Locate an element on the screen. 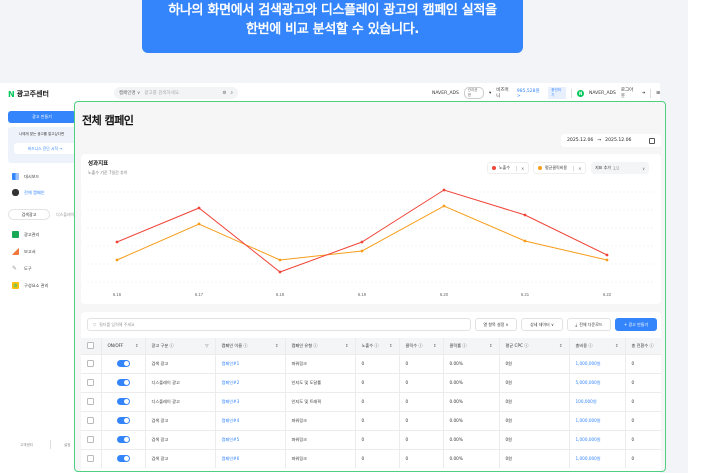 The height and width of the screenshot is (473, 710). col-ad-type: 광고 구분 ⓘ ▽ is located at coordinates (180, 346).